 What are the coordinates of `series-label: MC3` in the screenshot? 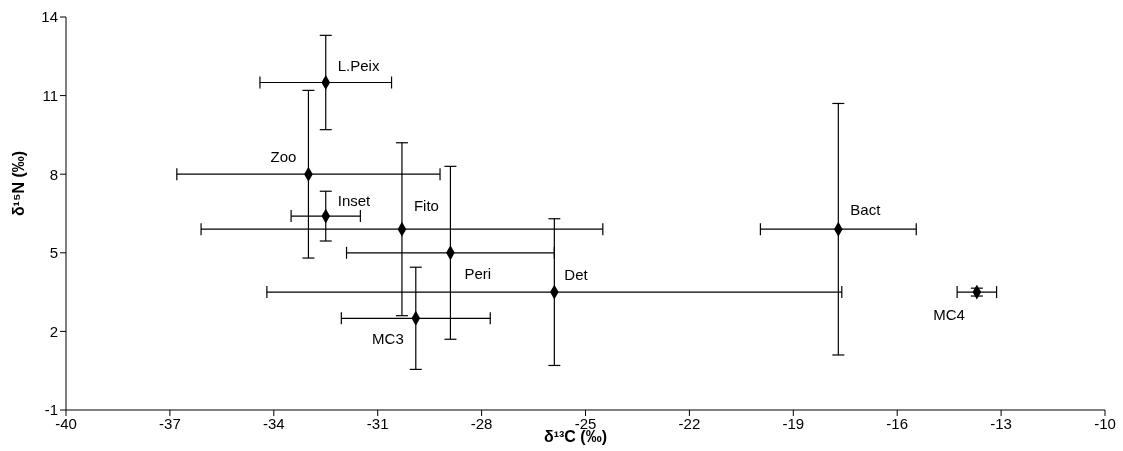 It's located at (388, 339).